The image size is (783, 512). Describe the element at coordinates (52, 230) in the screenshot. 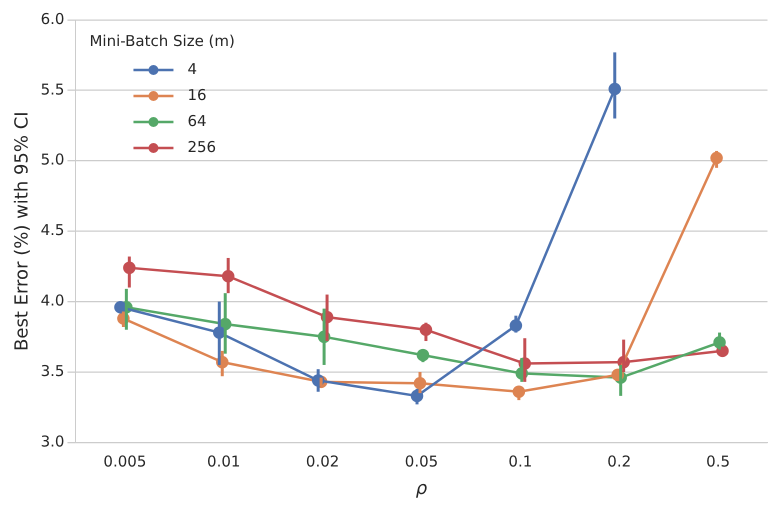

I see `y-tick-label: 4.5` at that location.